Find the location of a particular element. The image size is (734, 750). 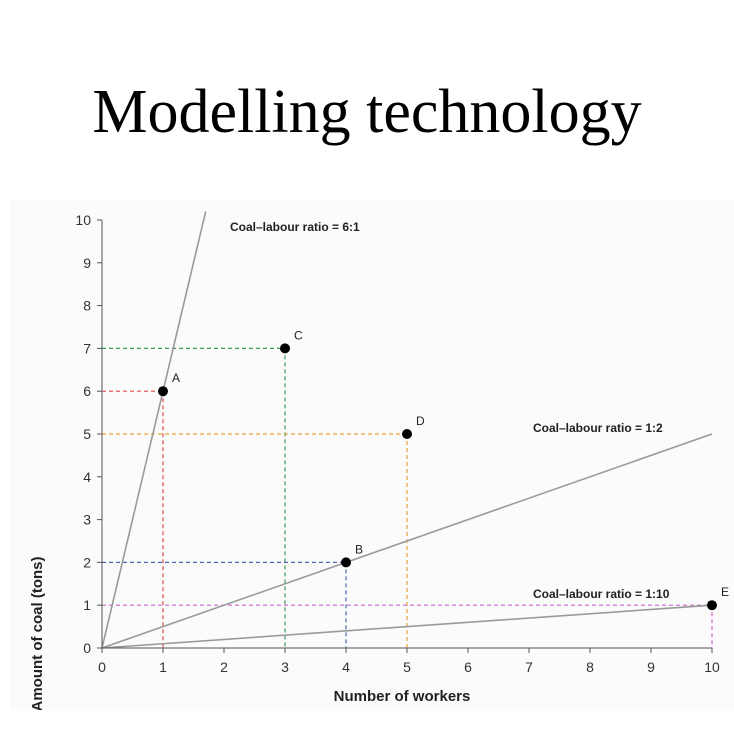

y-tick-label: 4 is located at coordinates (87, 477).